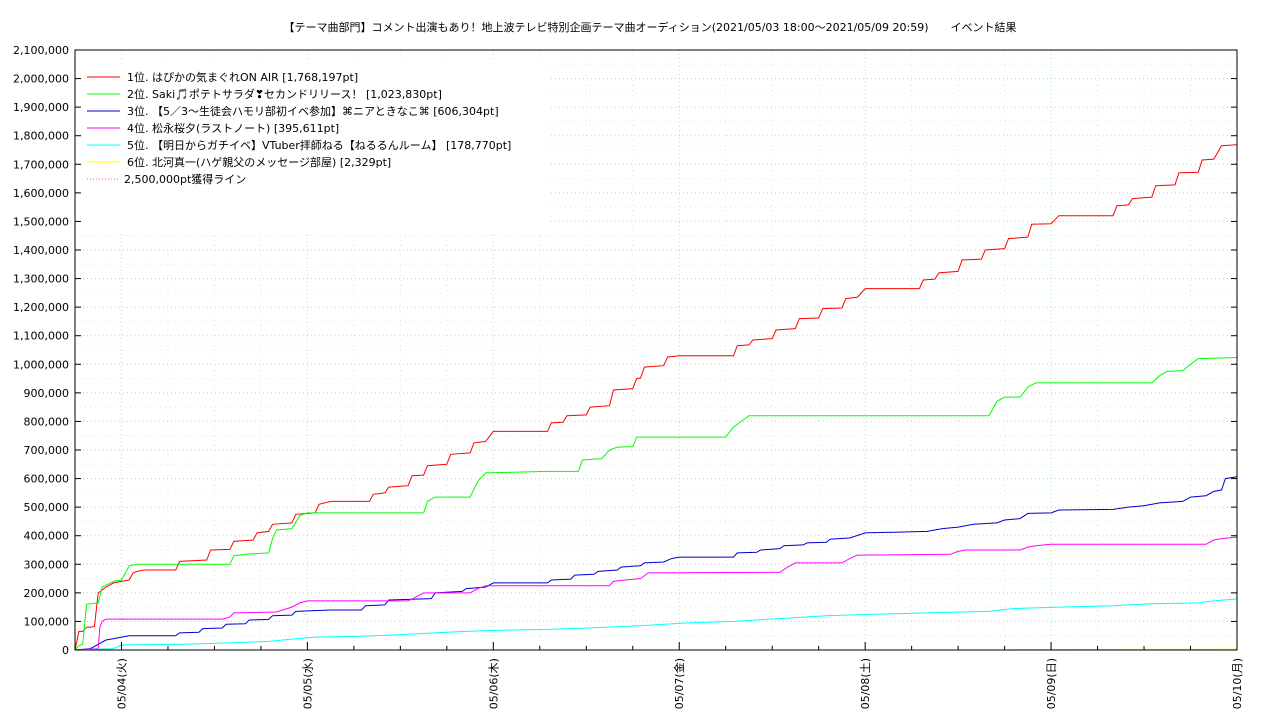 Image resolution: width=1280 pixels, height=720 pixels. I want to click on y-tick-label: 1,500,000, so click(41, 221).